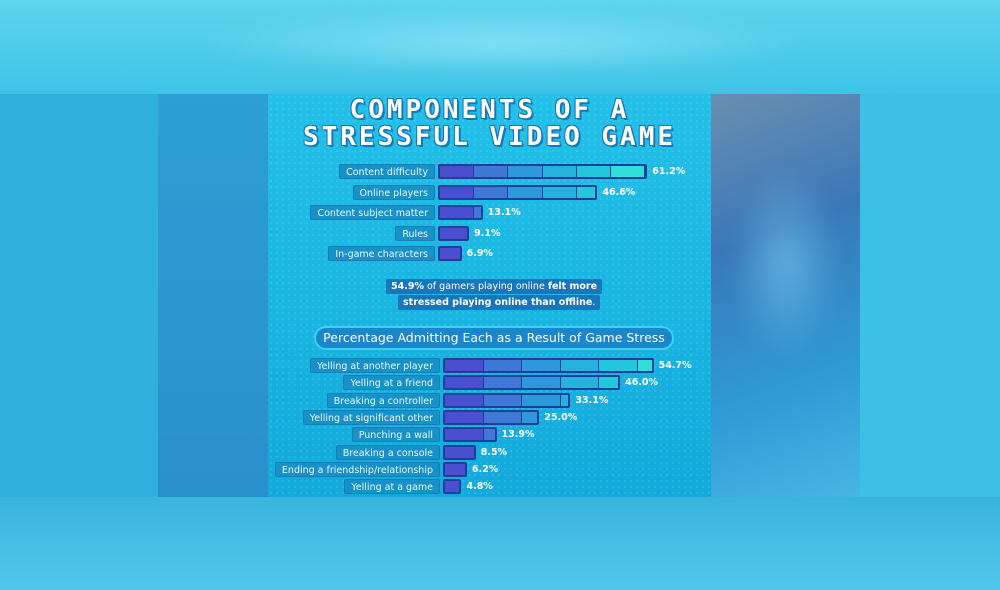  I want to click on value-label: 46.6%, so click(619, 192).